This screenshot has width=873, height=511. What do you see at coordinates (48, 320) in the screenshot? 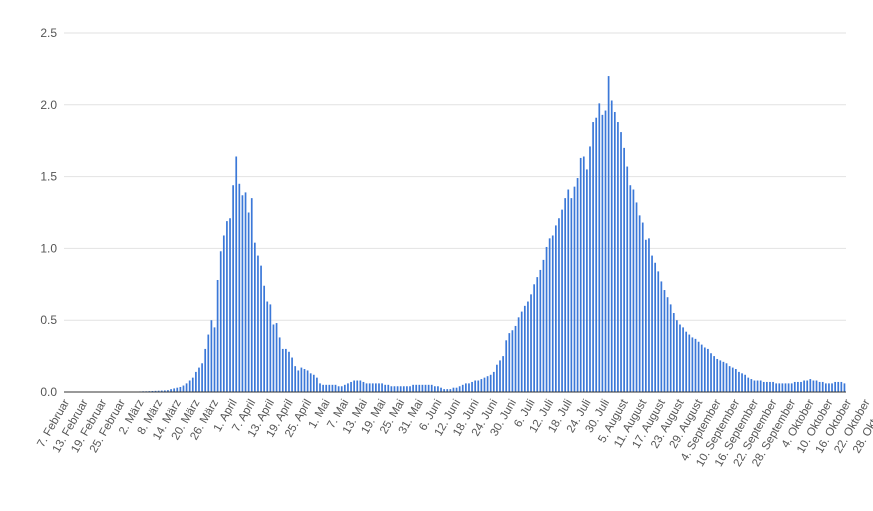
I see `y-tick-label: 0.5` at bounding box center [48, 320].